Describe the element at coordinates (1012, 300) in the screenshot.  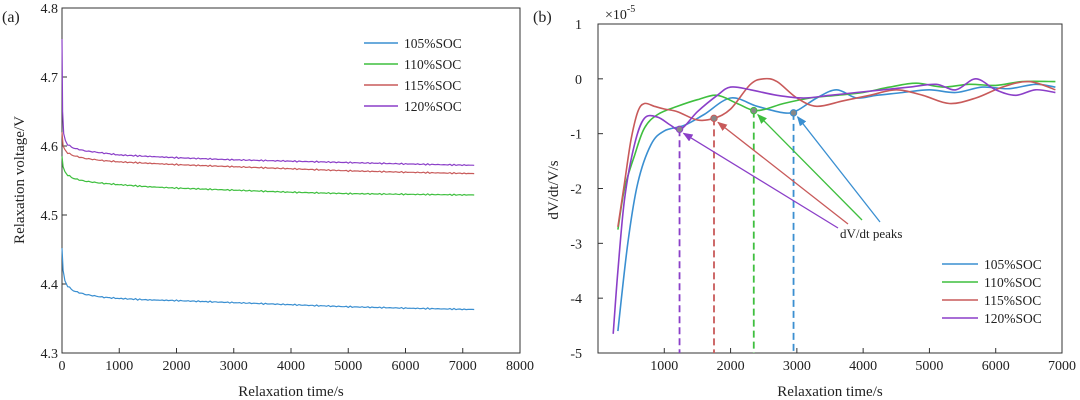
I see `panel-b-legend-label: 115%SOC` at that location.